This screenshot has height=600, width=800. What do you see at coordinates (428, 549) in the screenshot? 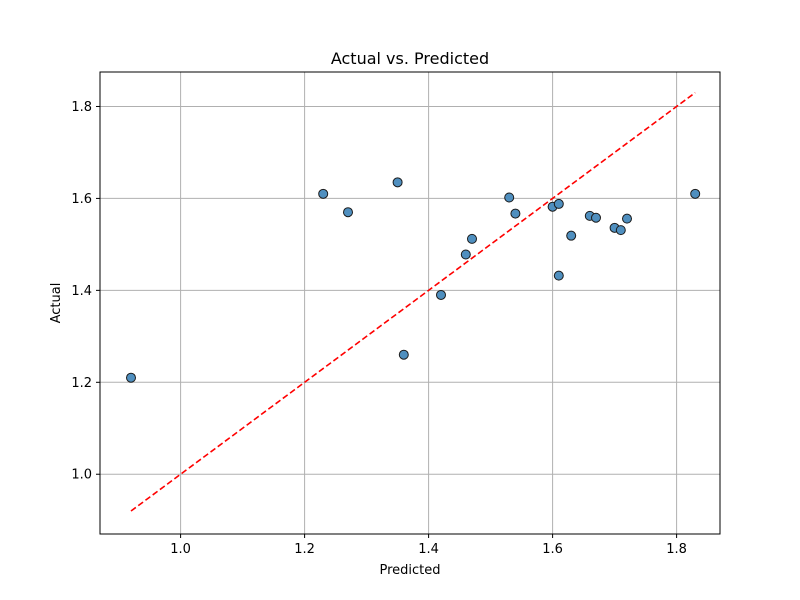
I see `x-tick-label: 1.4` at bounding box center [428, 549].